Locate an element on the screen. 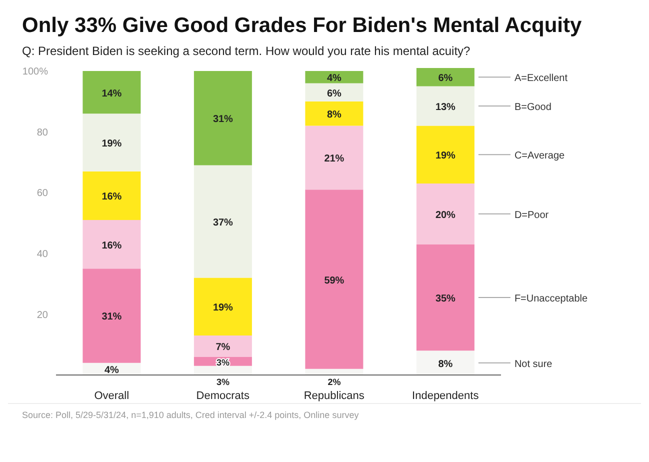  data-label: 2% is located at coordinates (334, 382).